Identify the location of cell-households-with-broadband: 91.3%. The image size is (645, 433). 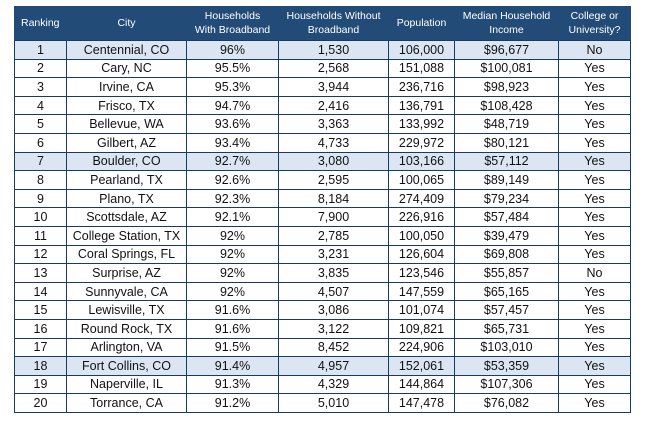
(232, 384).